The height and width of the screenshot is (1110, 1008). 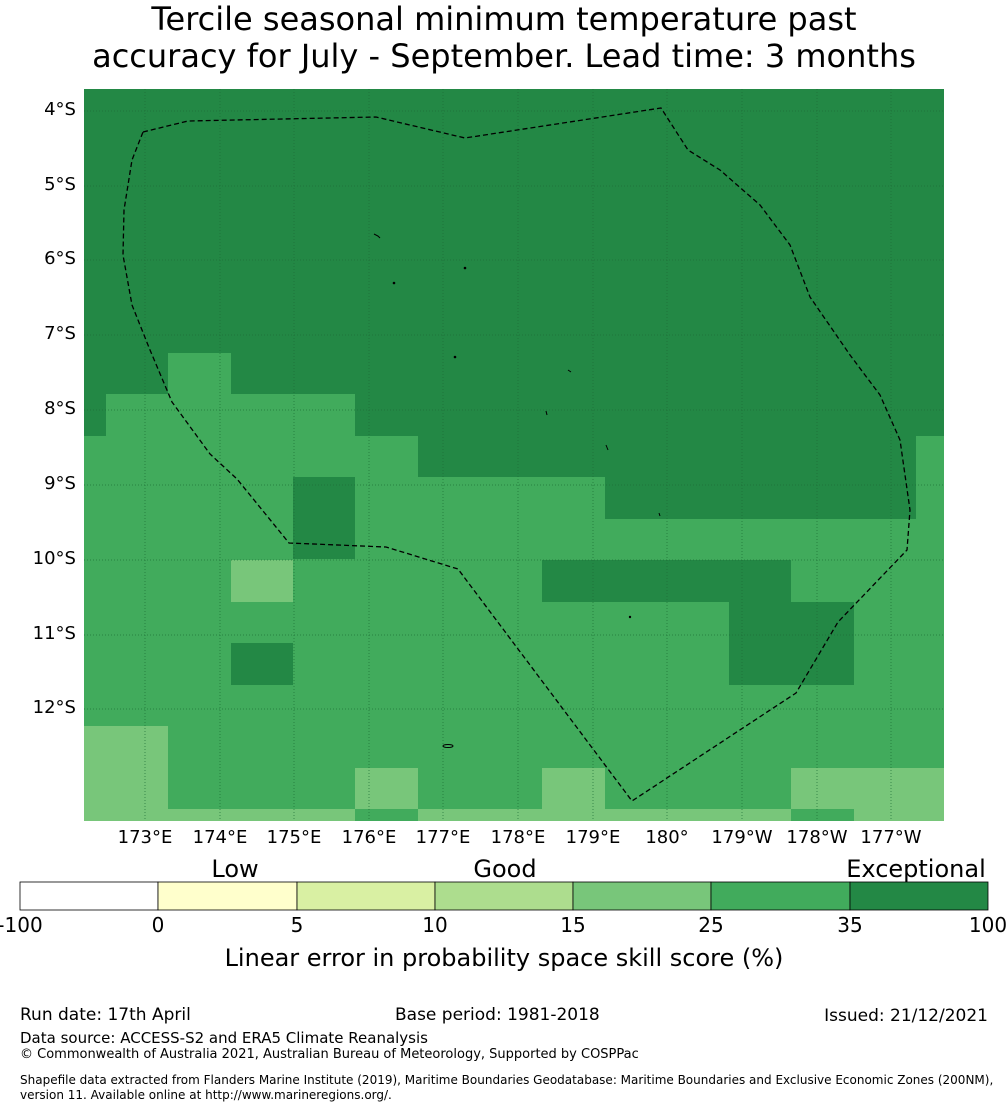 What do you see at coordinates (60, 408) in the screenshot?
I see `lat-label: 8°S` at bounding box center [60, 408].